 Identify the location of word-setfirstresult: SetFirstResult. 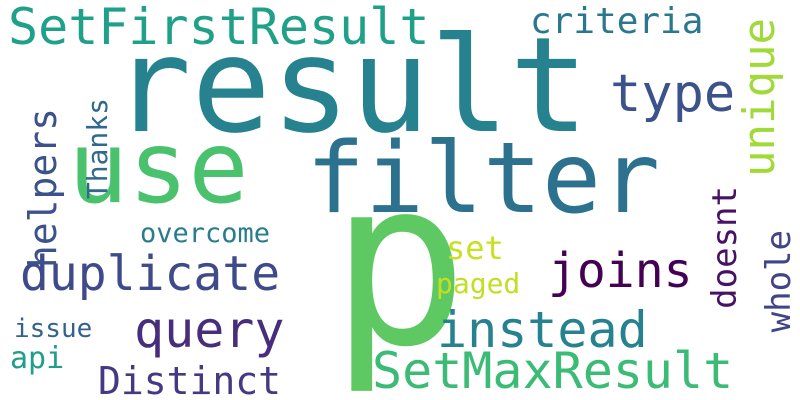
(219, 28).